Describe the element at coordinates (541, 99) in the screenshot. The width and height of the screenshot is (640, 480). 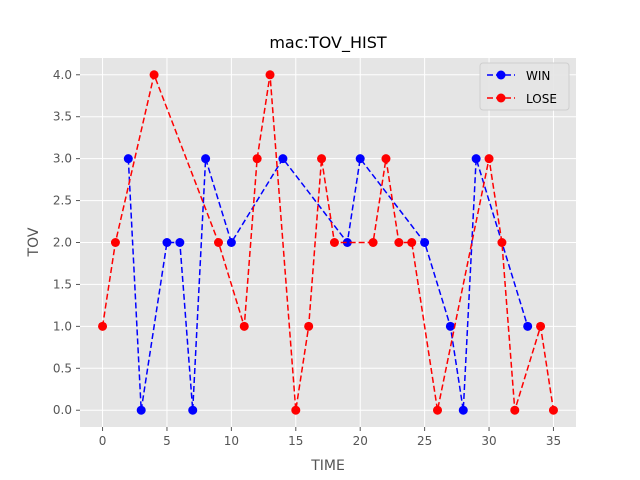
I see `legend-label-lose: LOSE` at that location.